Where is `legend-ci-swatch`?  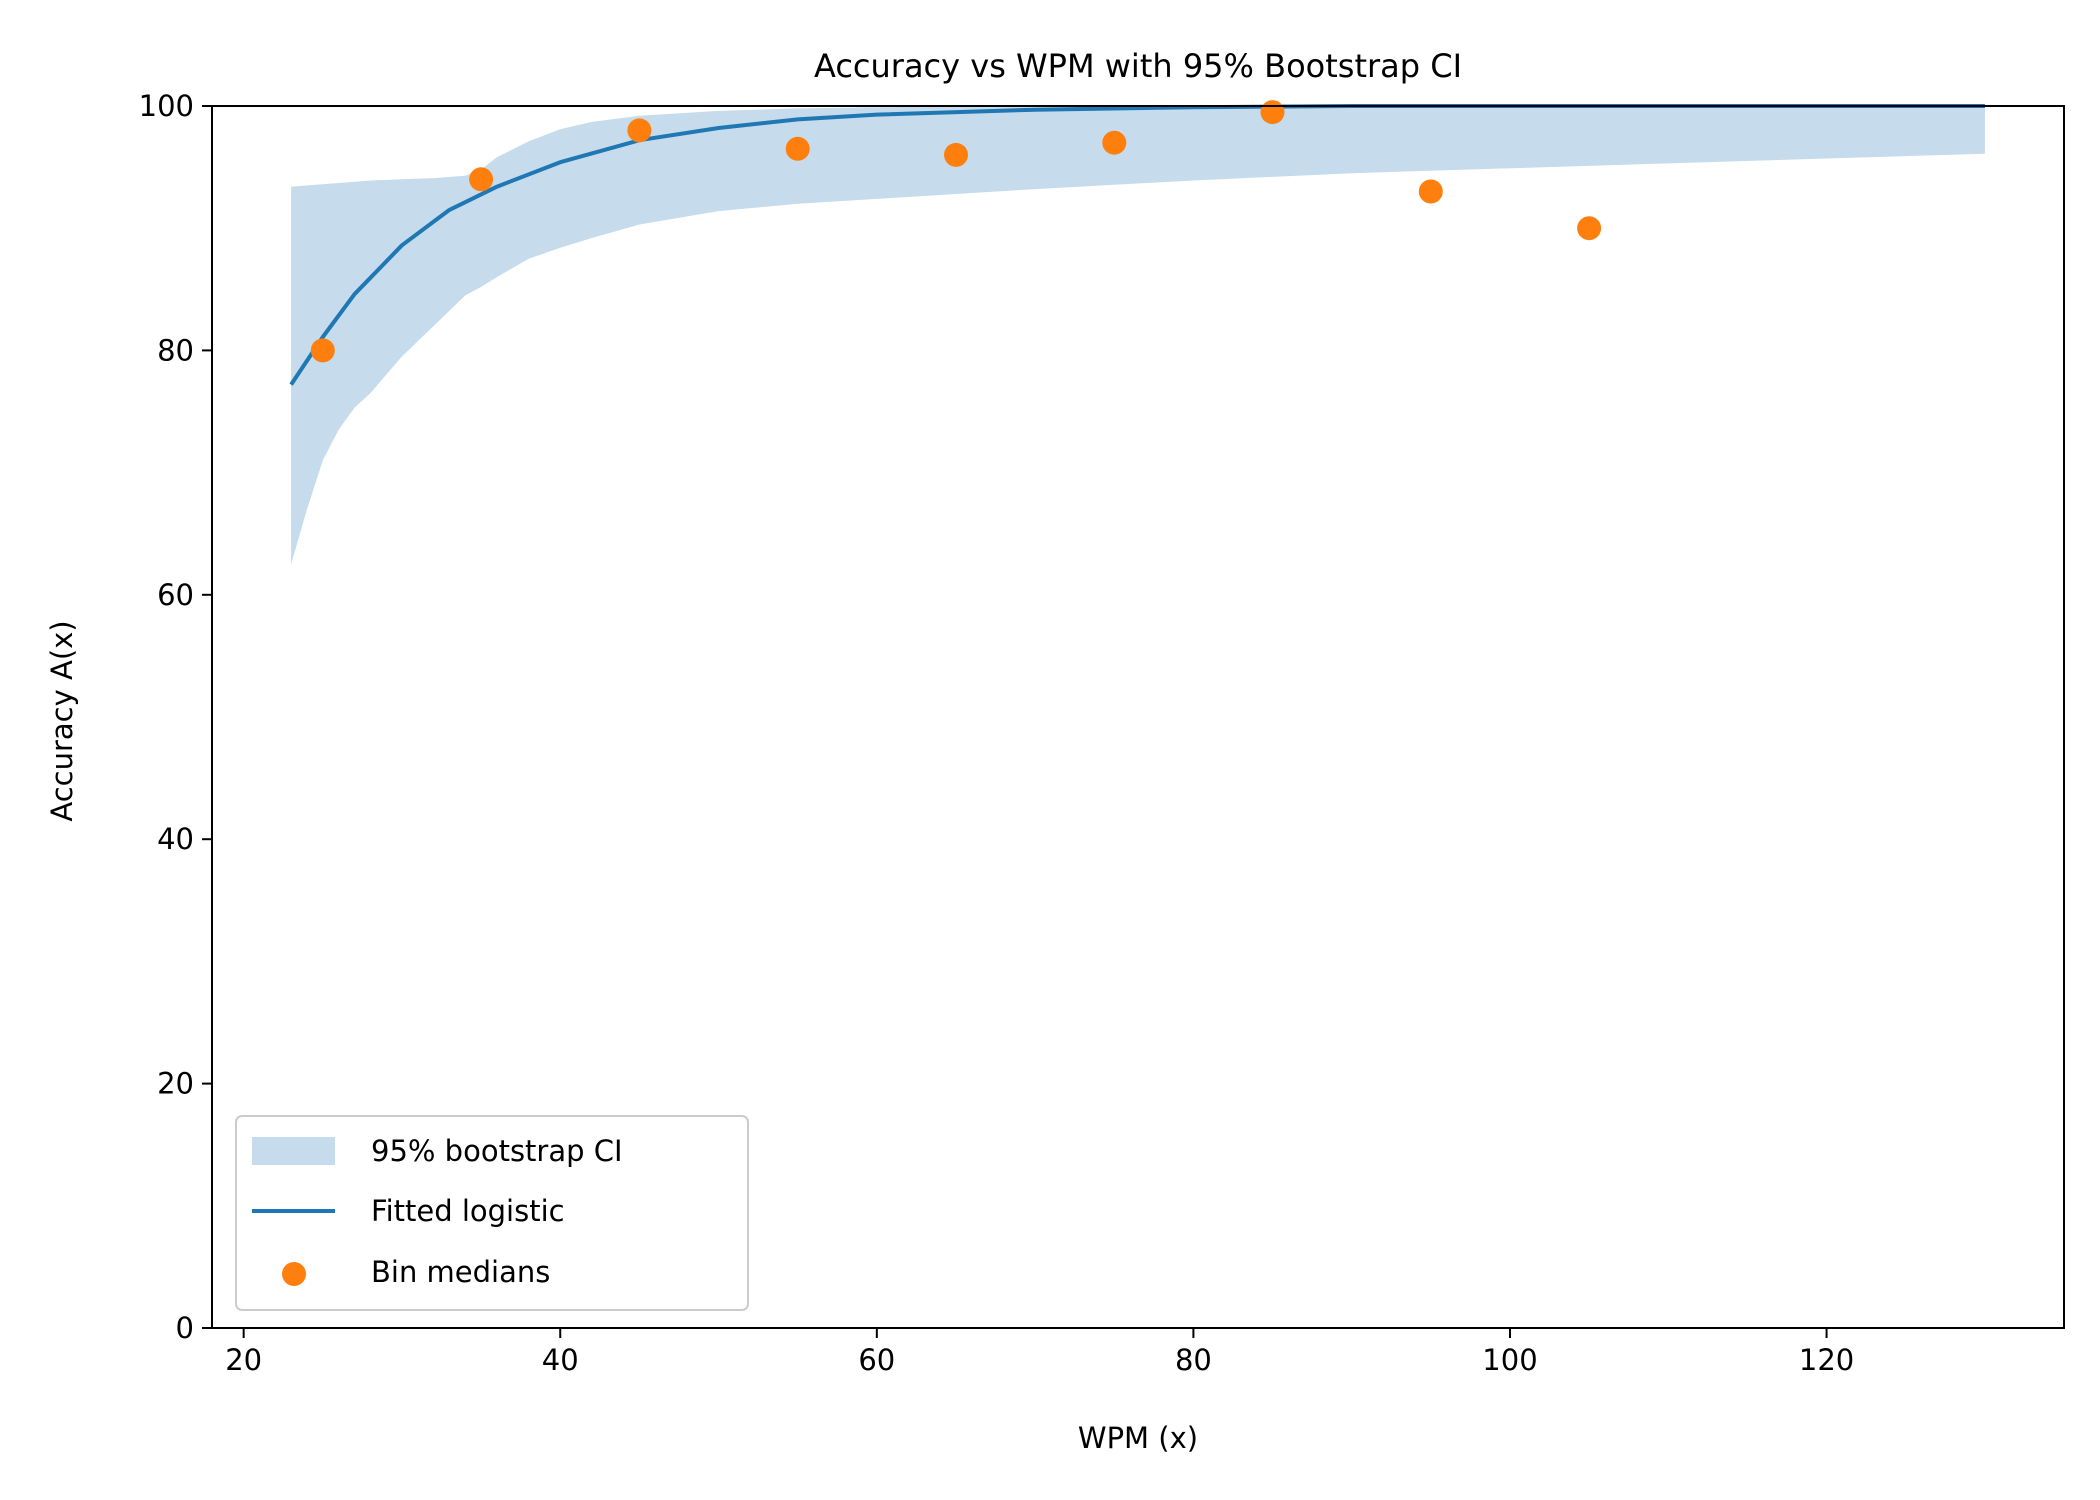 legend-ci-swatch is located at coordinates (293, 1151).